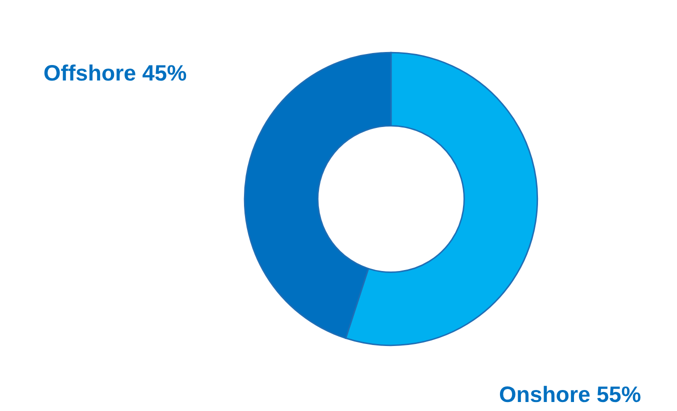  What do you see at coordinates (115, 72) in the screenshot?
I see `slice-label: Offshore 45%` at bounding box center [115, 72].